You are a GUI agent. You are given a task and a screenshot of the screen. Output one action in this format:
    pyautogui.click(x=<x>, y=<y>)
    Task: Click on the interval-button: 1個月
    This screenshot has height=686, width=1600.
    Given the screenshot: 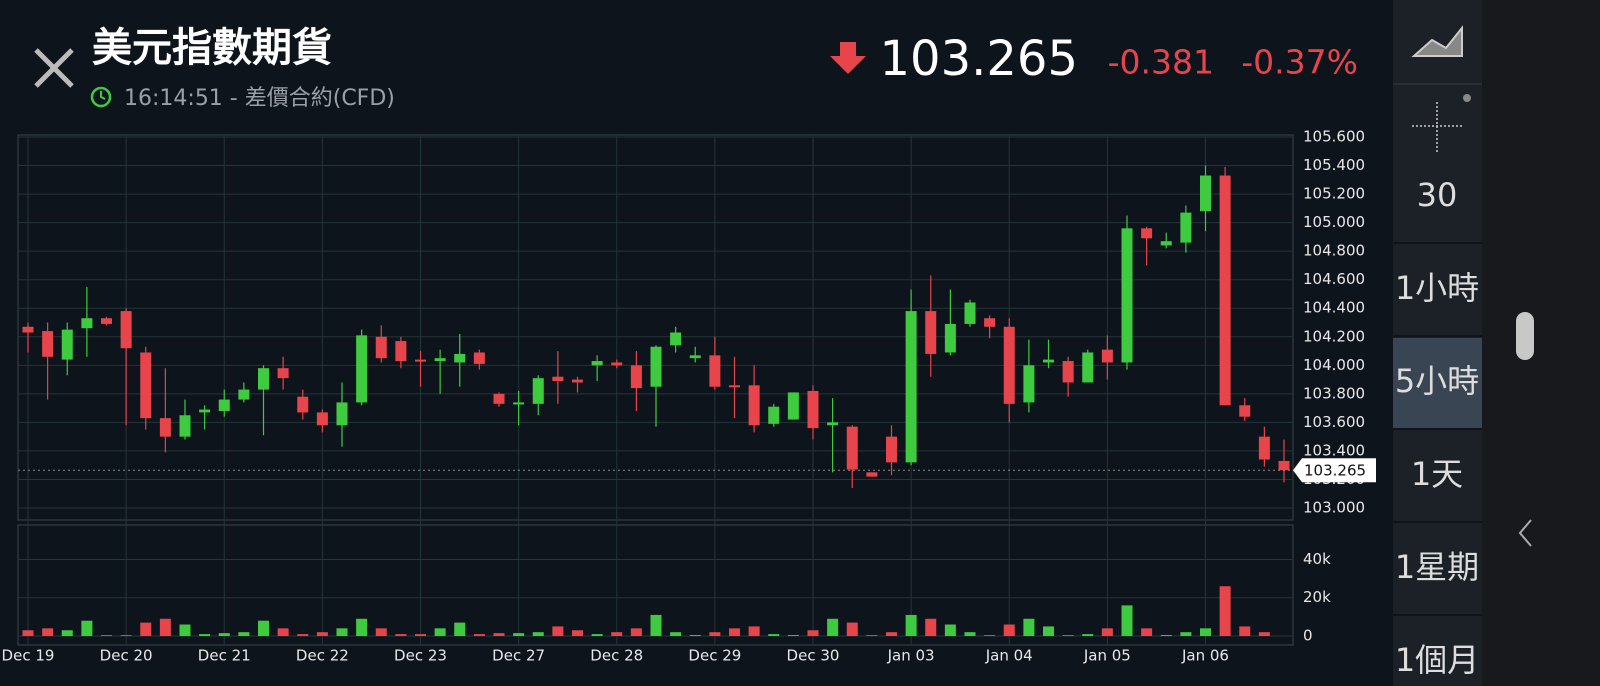 What is the action you would take?
    pyautogui.click(x=1437, y=660)
    